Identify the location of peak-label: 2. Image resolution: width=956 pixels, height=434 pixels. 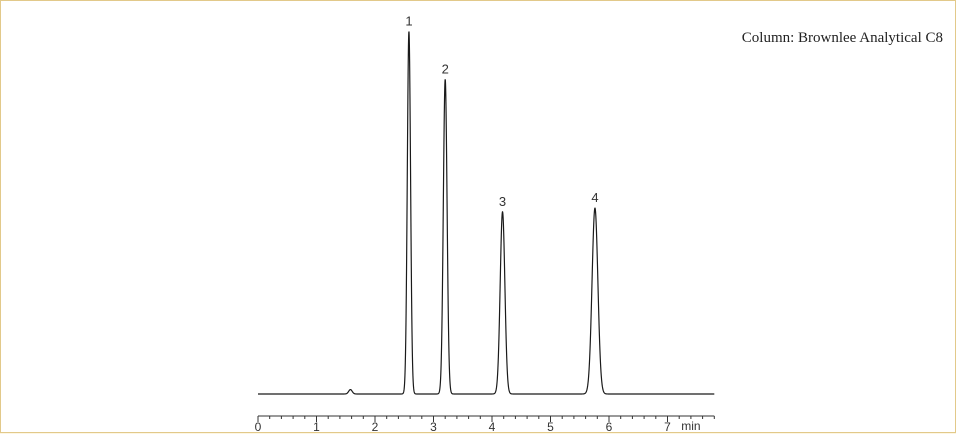
(445, 68).